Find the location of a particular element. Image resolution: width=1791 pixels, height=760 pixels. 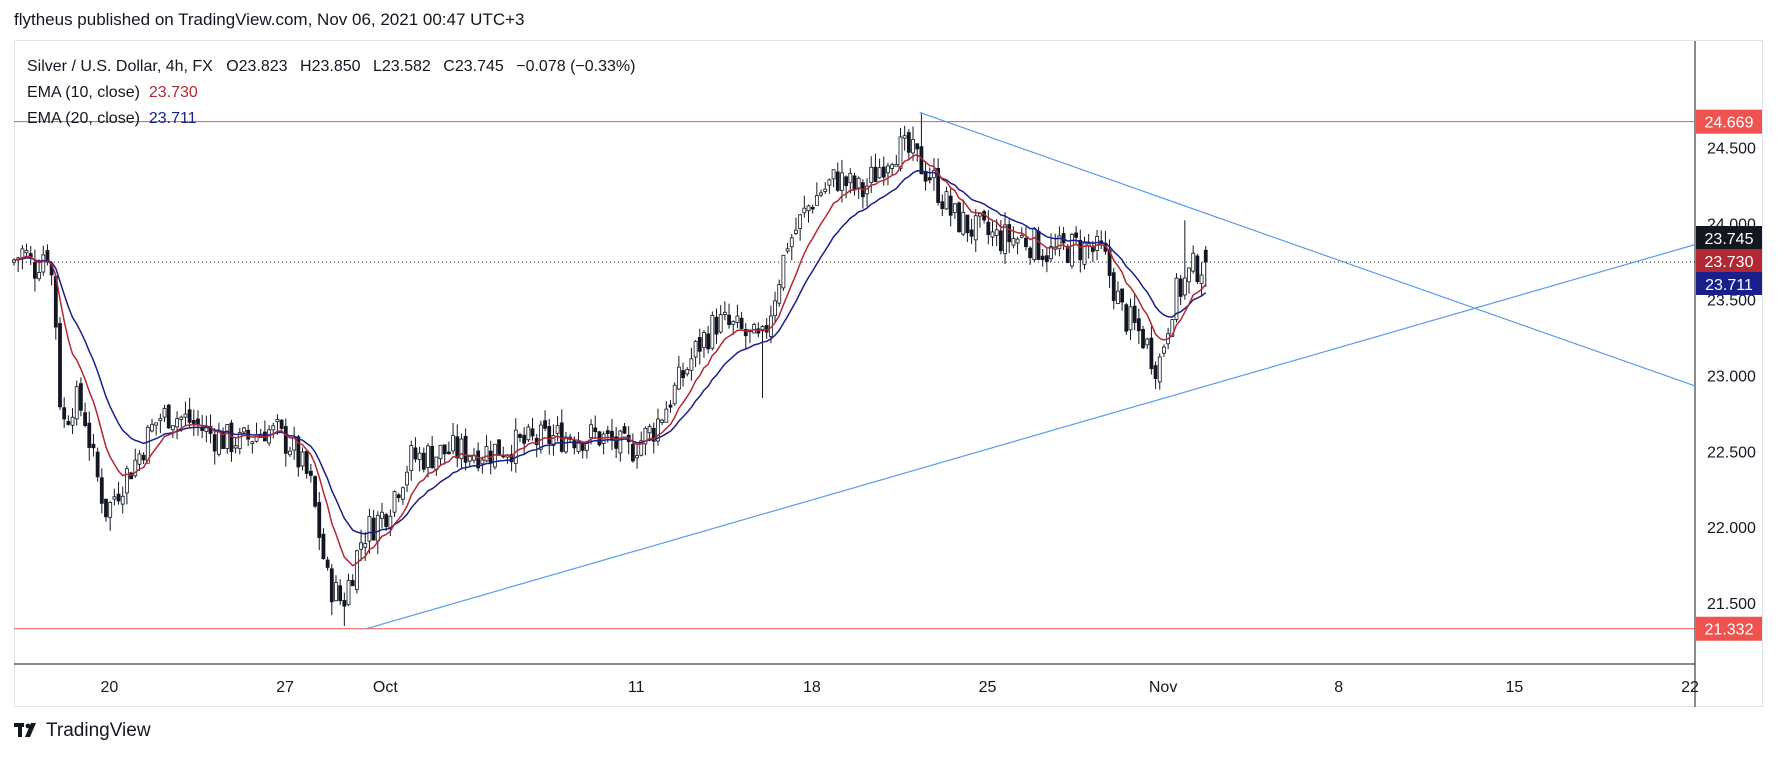

tradingview-logo-text: TradingView is located at coordinates (98, 730).